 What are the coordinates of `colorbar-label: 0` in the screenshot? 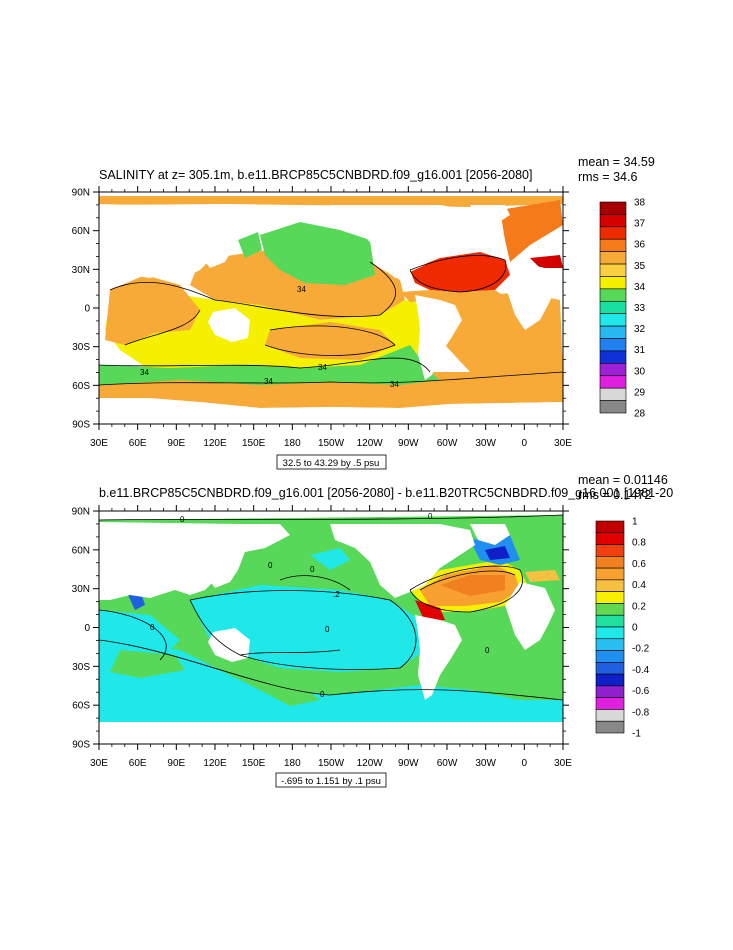 It's located at (635, 628).